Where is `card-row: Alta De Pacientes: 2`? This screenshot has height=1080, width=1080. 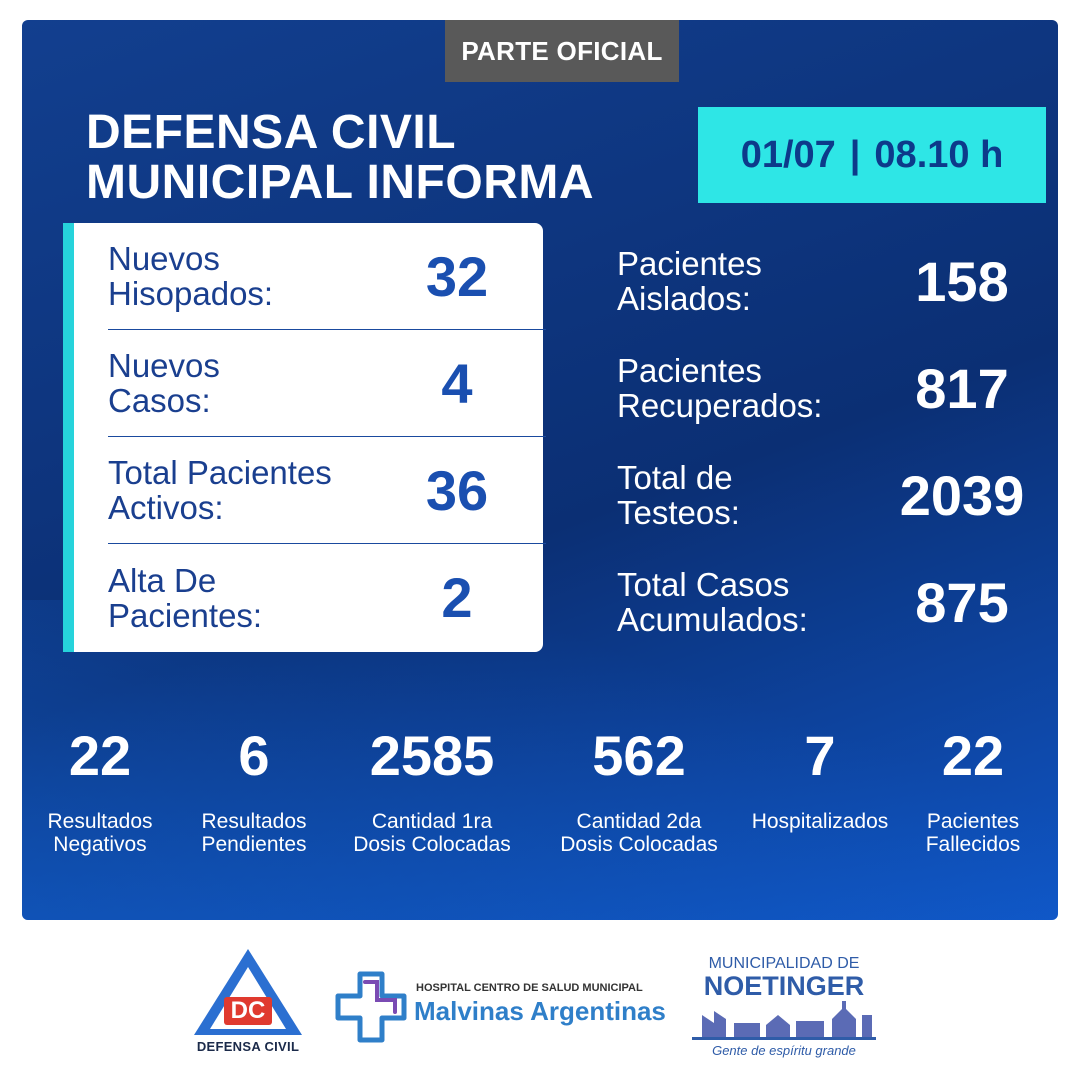 card-row: Alta De Pacientes: 2 is located at coordinates (327, 597).